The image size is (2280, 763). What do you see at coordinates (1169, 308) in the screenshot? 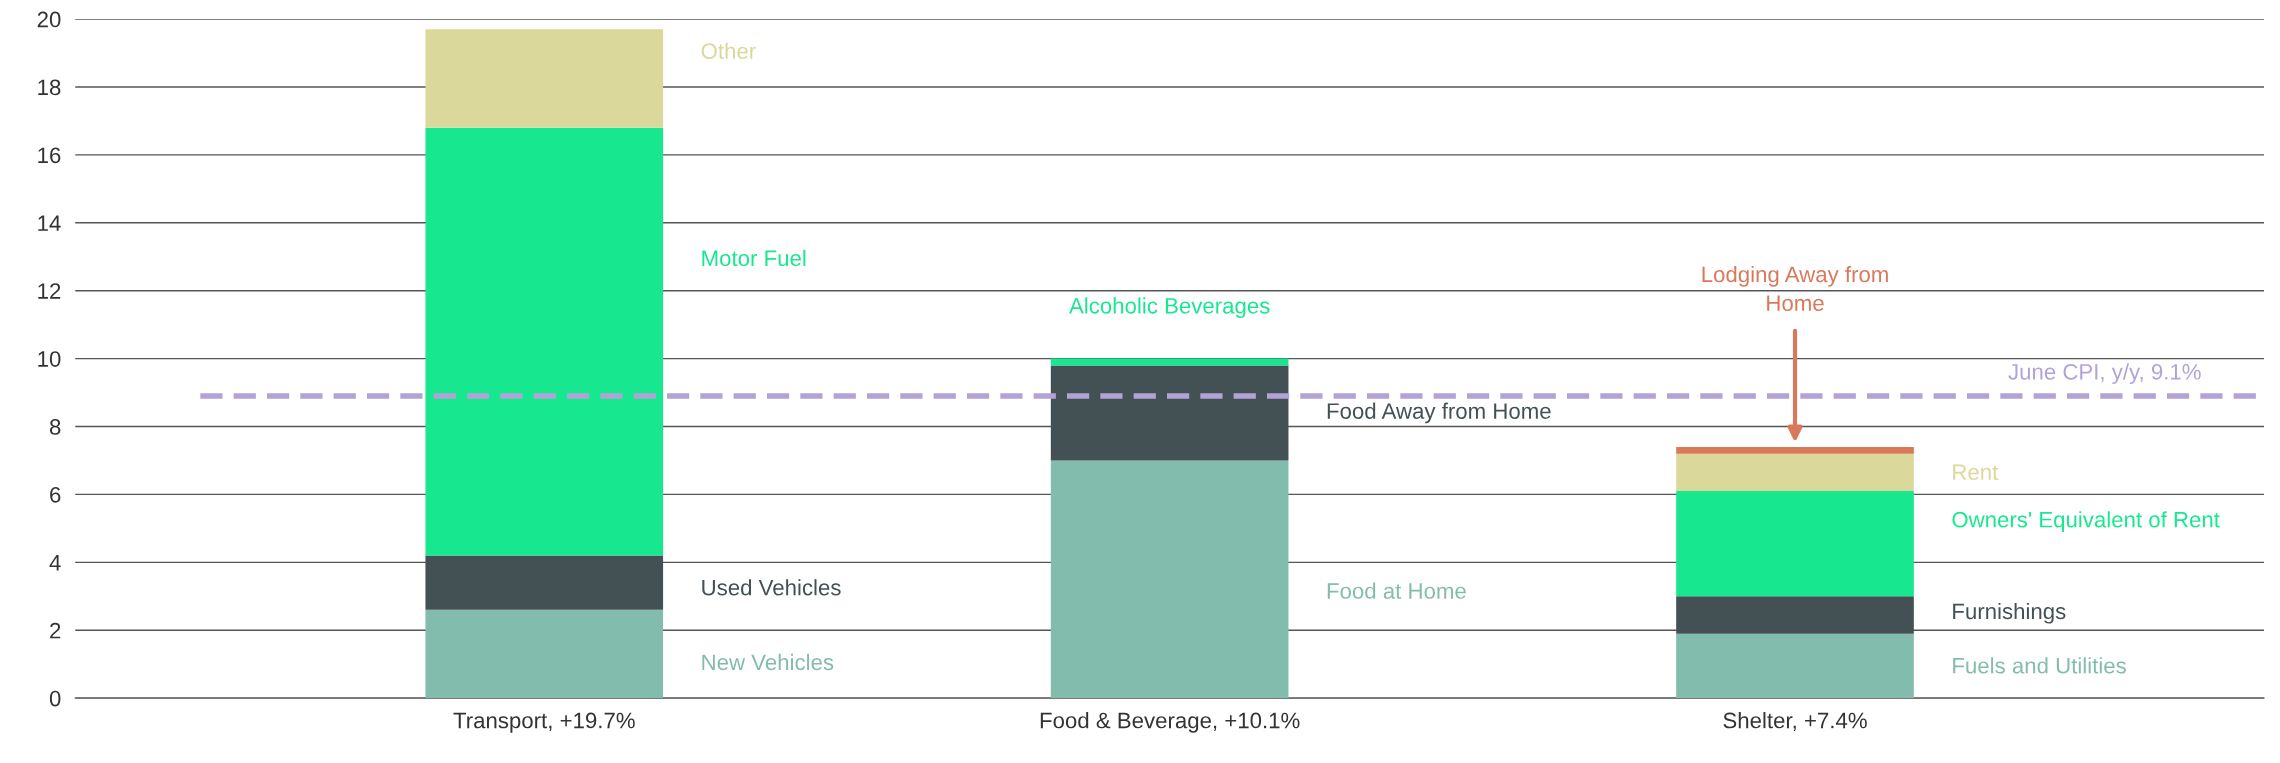
I see `annotation: Alcoholic Beverages` at bounding box center [1169, 308].